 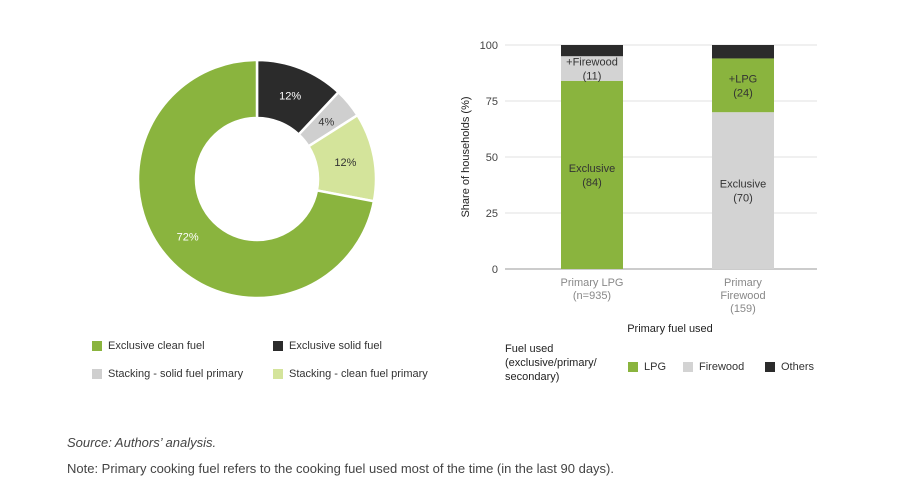 What do you see at coordinates (492, 102) in the screenshot?
I see `y-tick-label: 75` at bounding box center [492, 102].